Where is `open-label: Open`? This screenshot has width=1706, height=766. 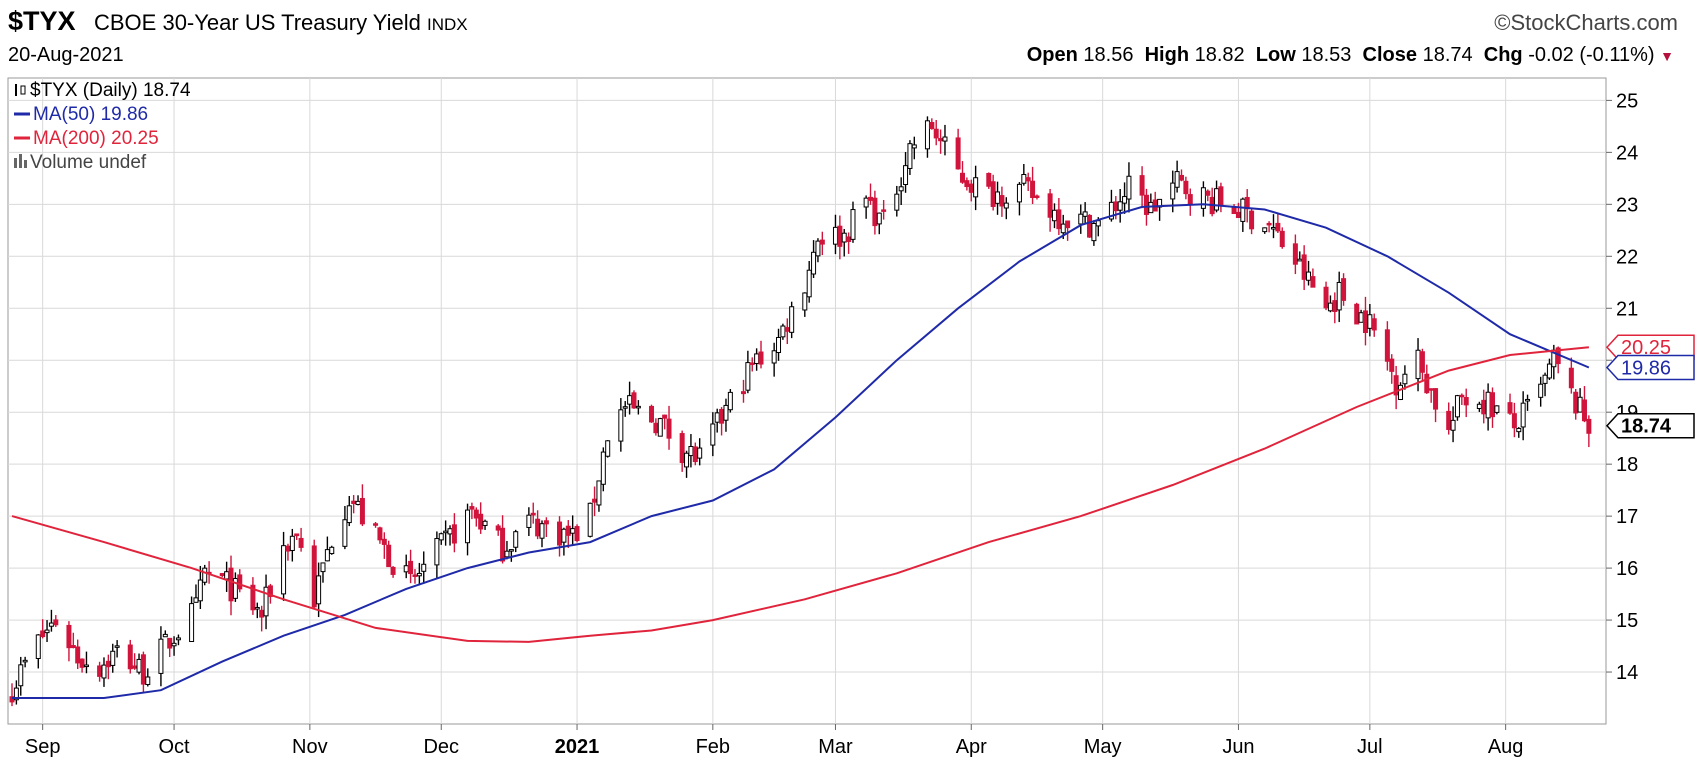
open-label: Open is located at coordinates (1052, 55).